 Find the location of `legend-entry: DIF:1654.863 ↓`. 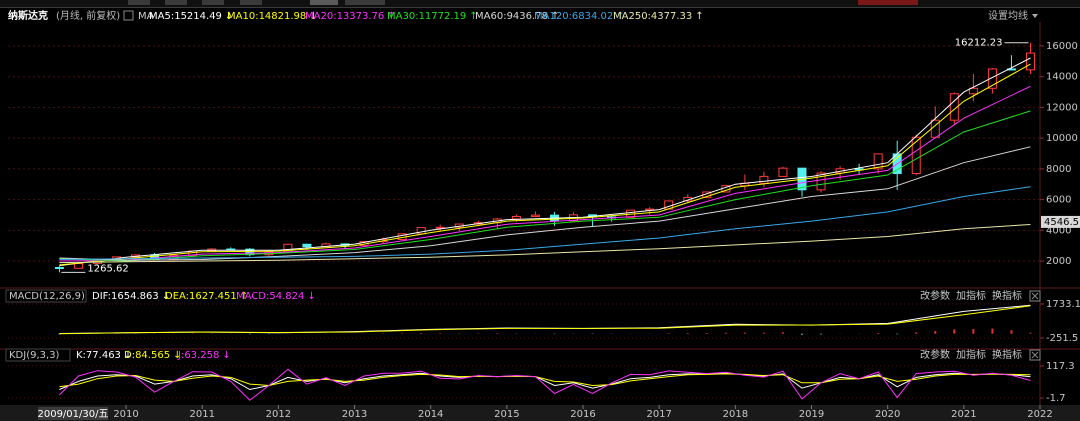

legend-entry: DIF:1654.863 ↓ is located at coordinates (131, 296).